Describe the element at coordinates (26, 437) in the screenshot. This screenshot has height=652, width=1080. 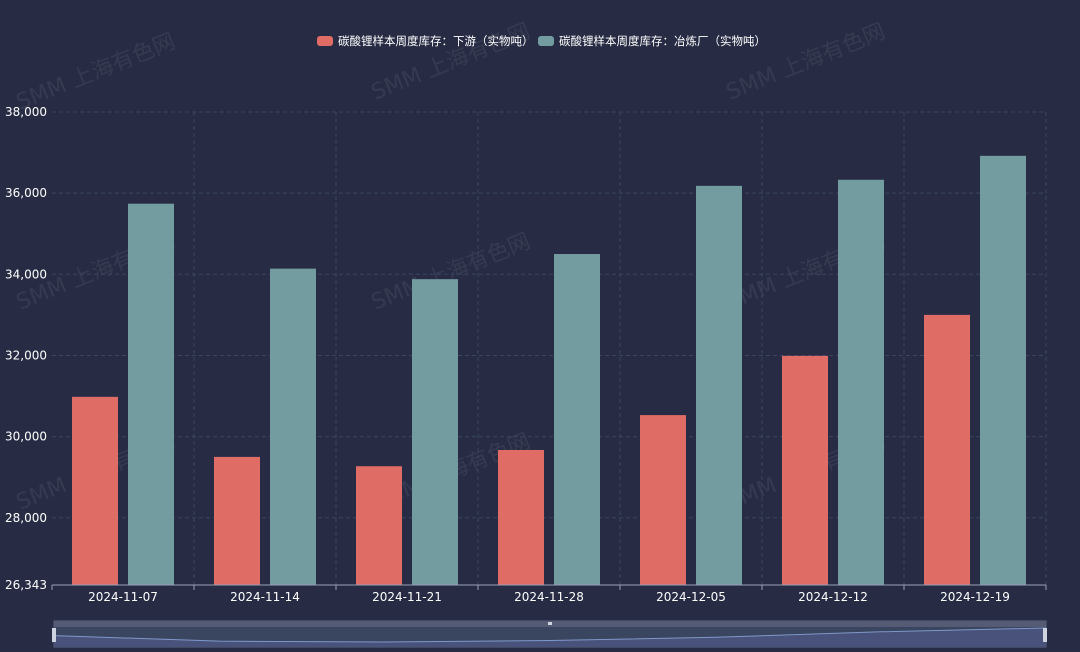
I see `y-tick-label: 30,000` at that location.